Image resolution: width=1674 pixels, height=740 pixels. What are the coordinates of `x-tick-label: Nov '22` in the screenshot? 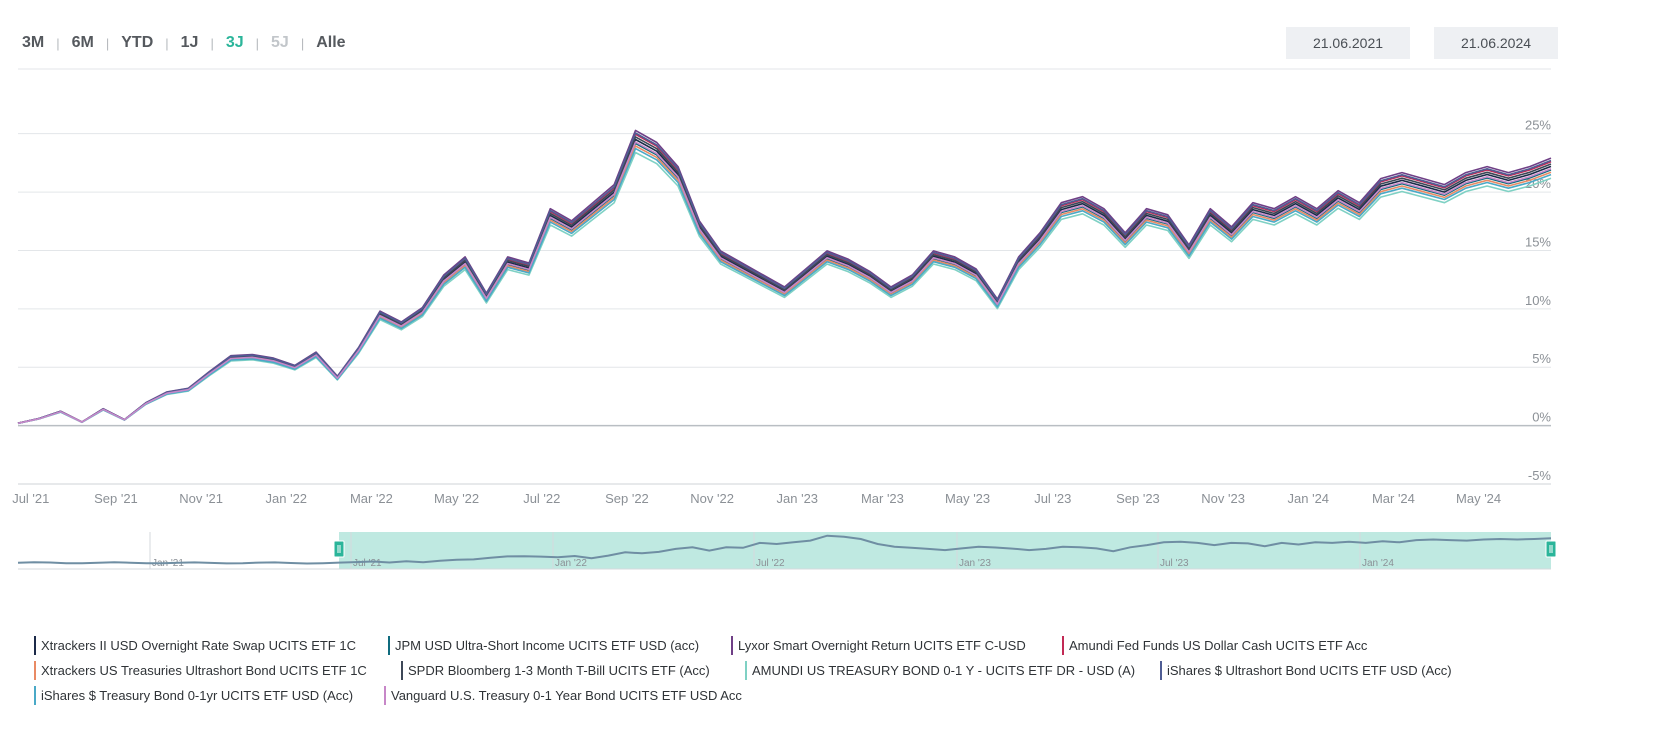 It's located at (712, 498).